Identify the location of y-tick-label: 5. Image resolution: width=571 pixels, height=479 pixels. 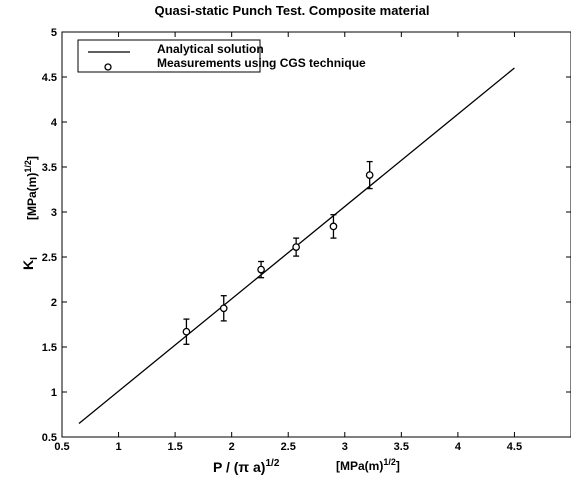
(54, 33).